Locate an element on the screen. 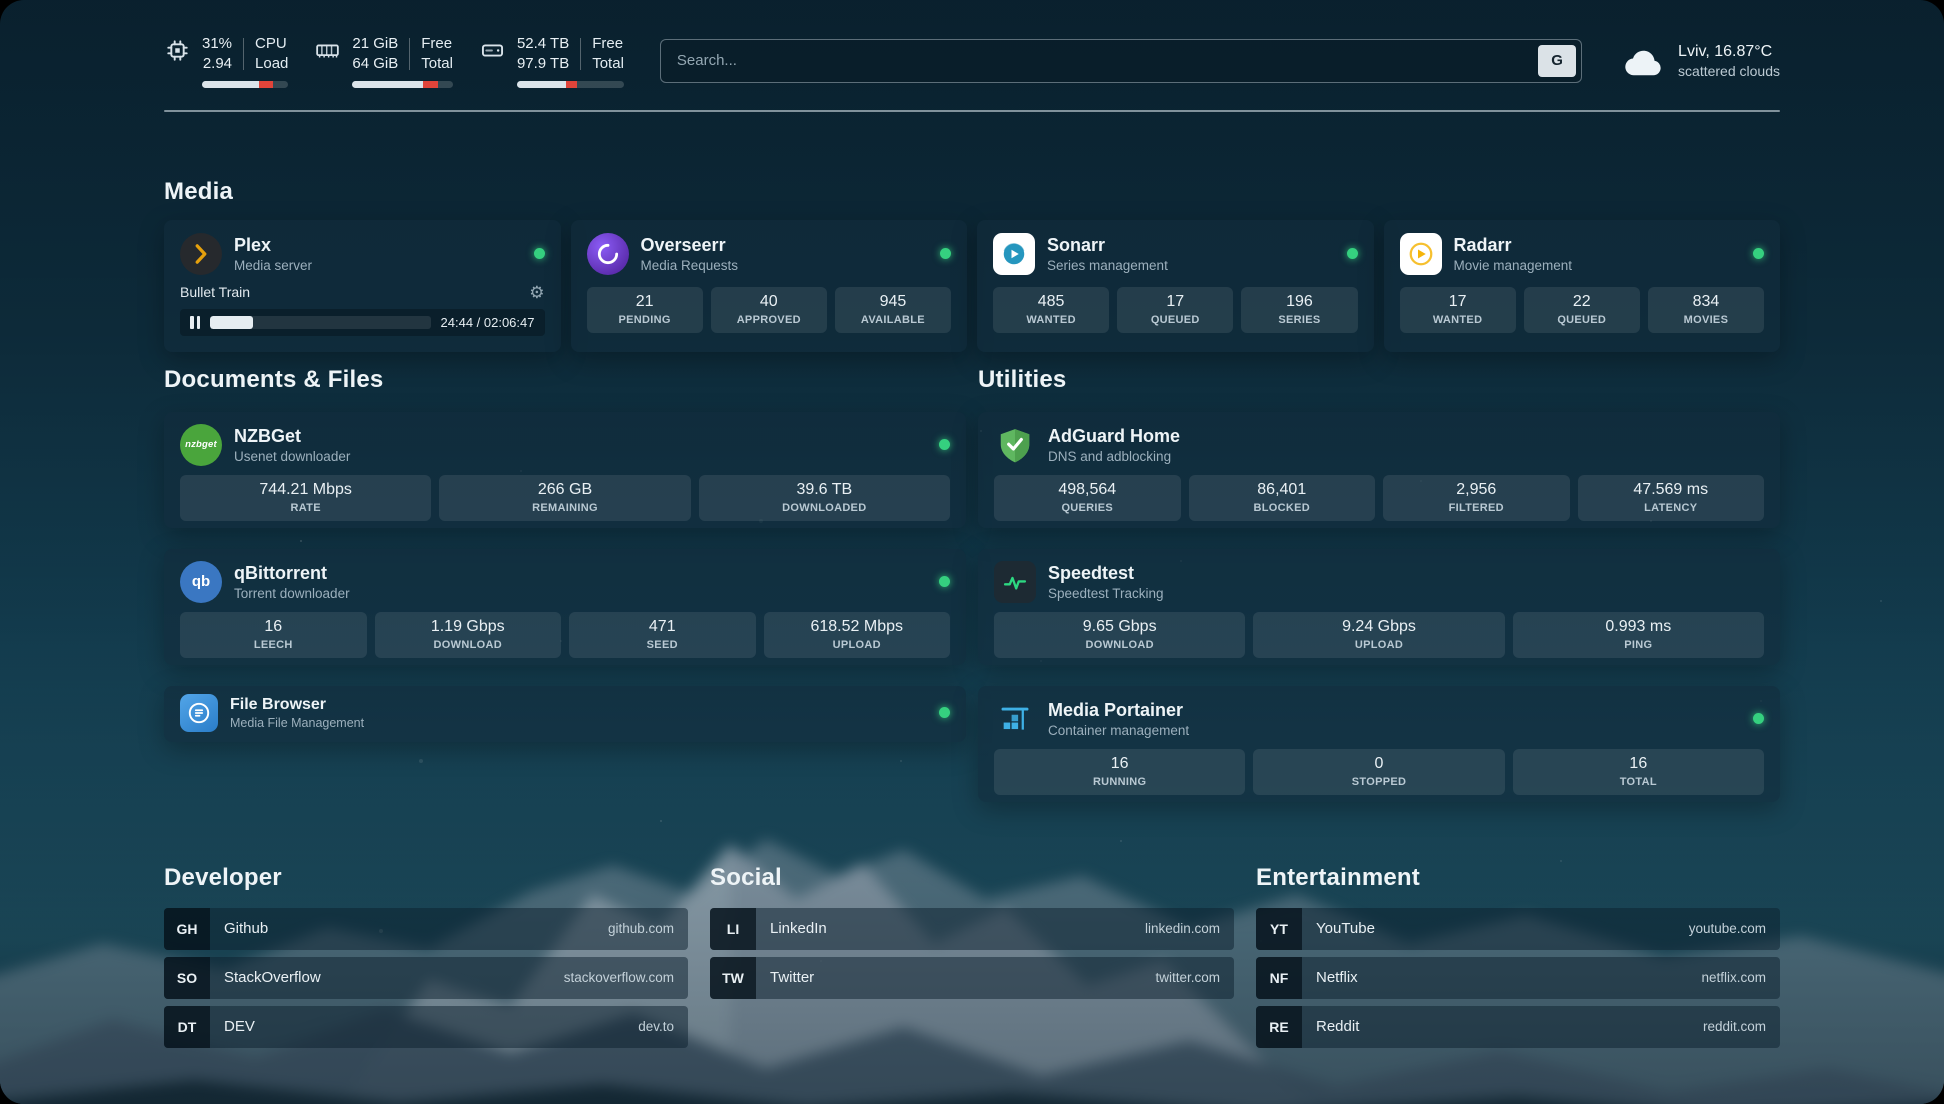  stat-box: 266 GB REMAINING is located at coordinates (565, 497).